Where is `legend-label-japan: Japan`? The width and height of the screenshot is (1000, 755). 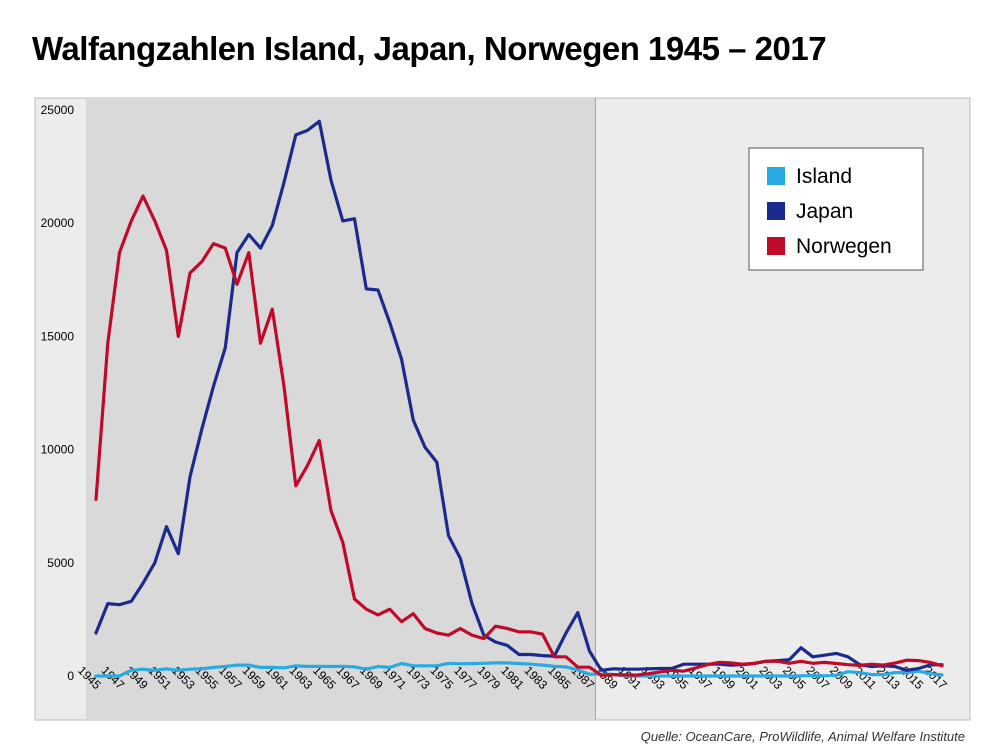
legend-label-japan: Japan is located at coordinates (824, 211).